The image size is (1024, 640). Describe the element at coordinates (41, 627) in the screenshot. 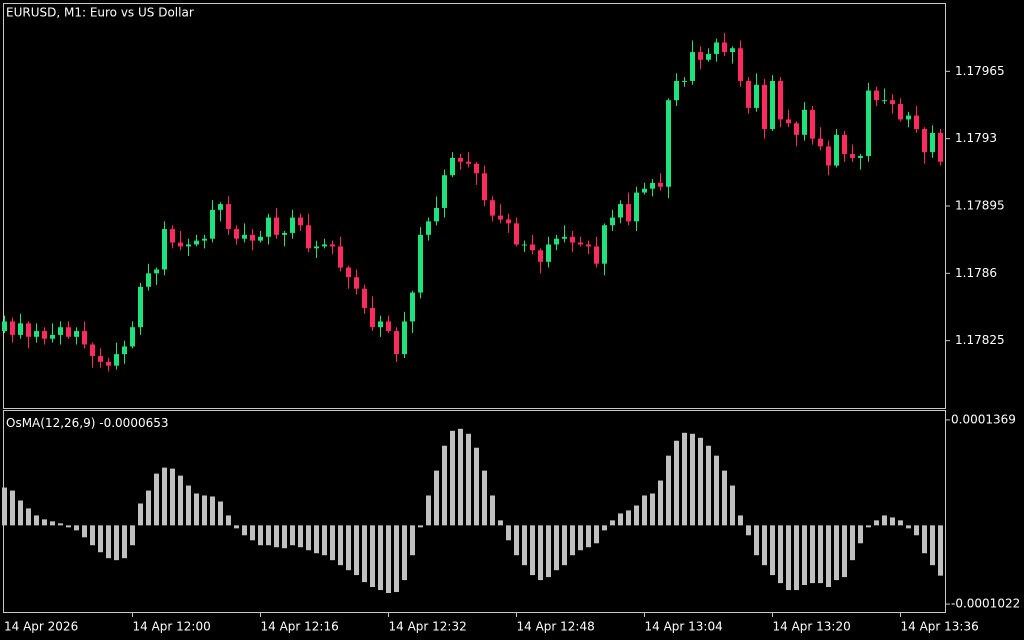

I see `x-tick-label: 14 Apr 2026` at that location.